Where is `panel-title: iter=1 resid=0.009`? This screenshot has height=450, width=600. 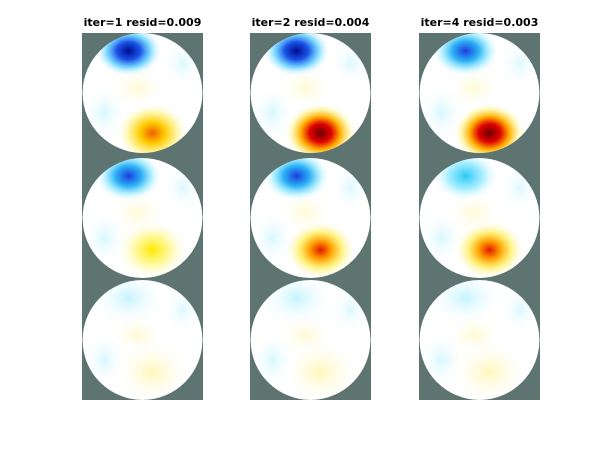
panel-title: iter=1 resid=0.009 is located at coordinates (143, 22).